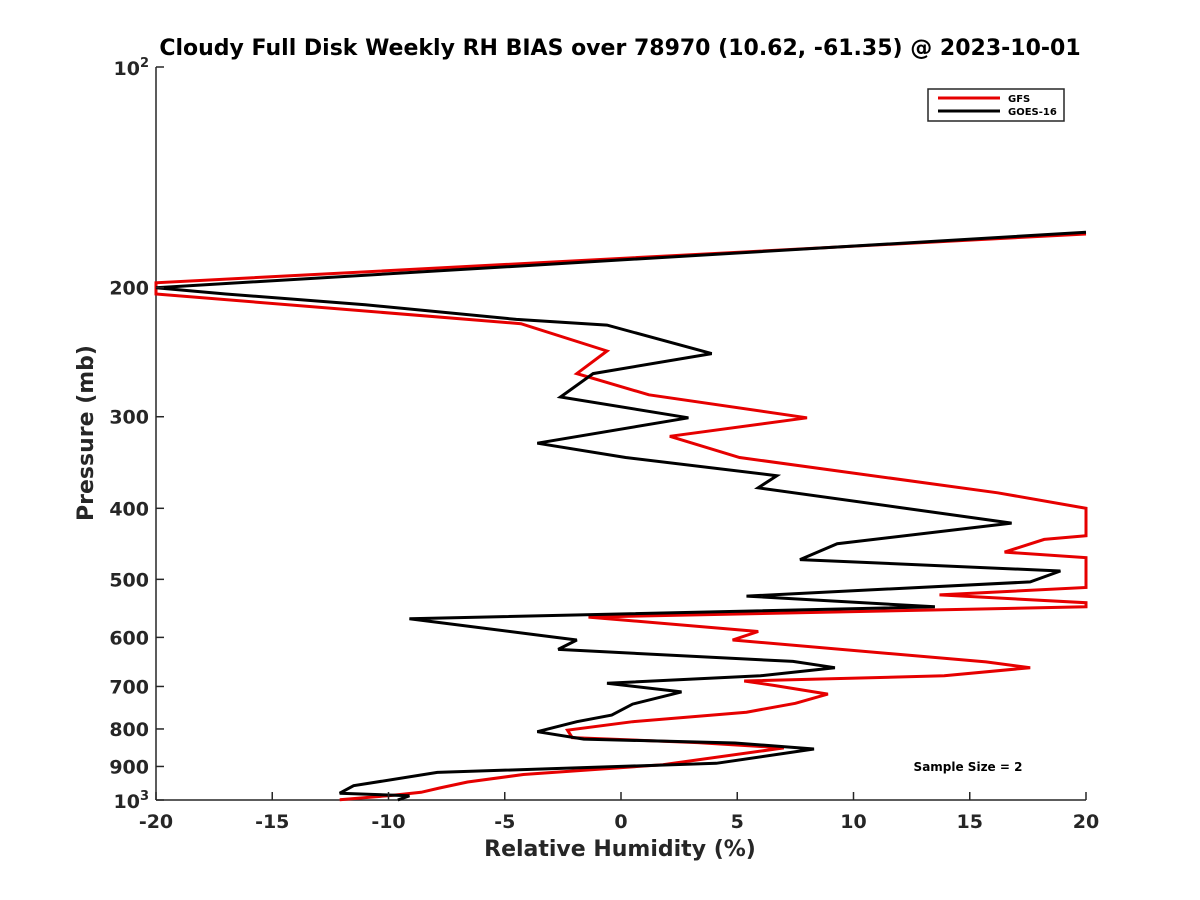  I want to click on x-axis-label: Relative Humidity (%), so click(620, 849).